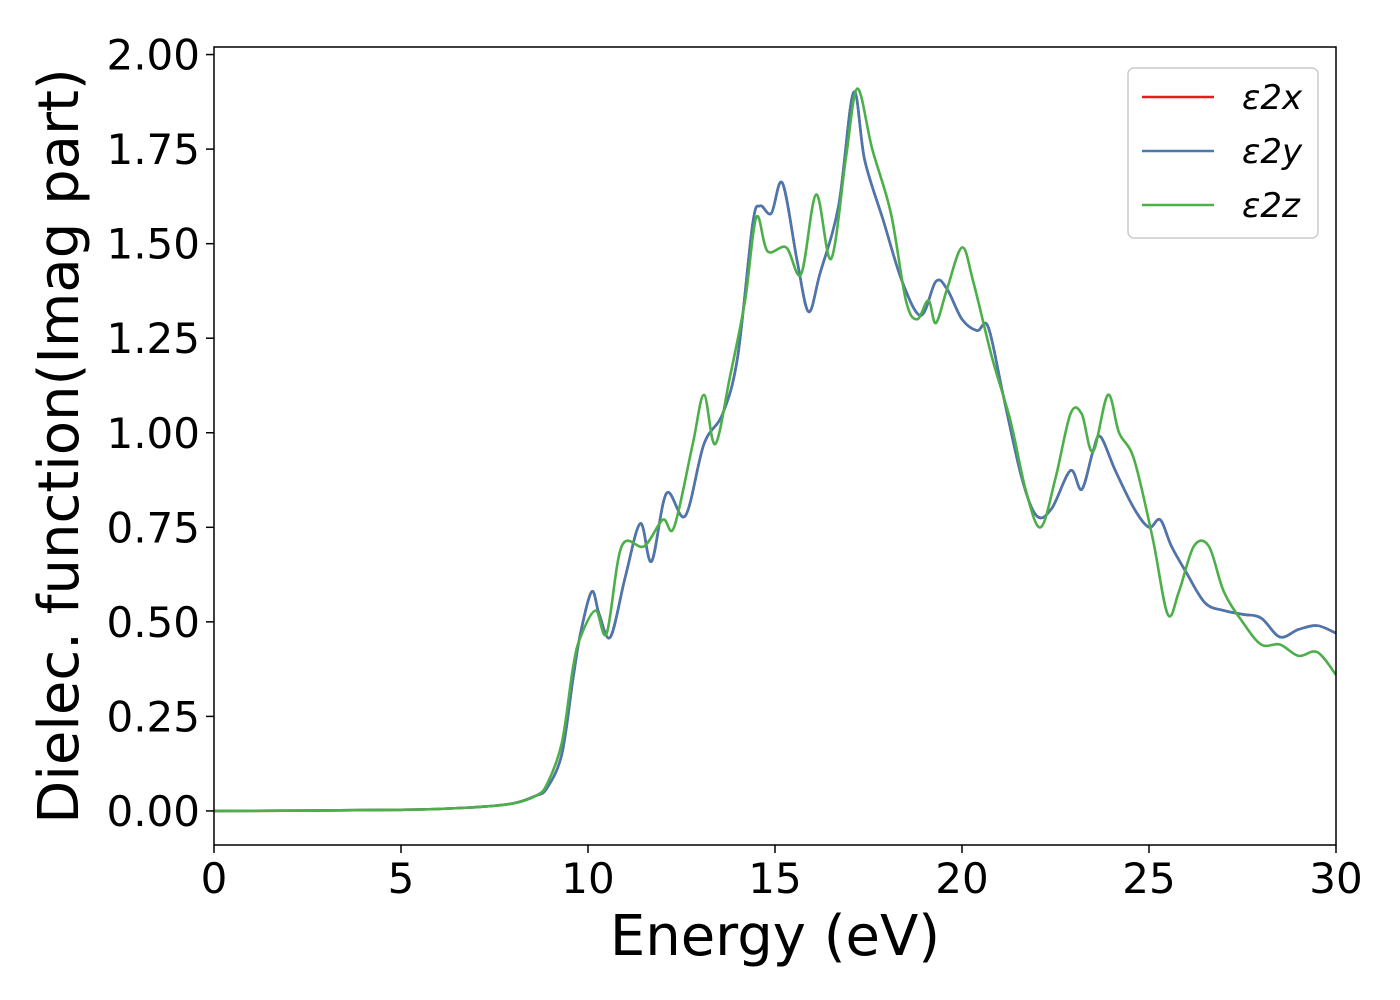 The width and height of the screenshot is (1400, 1000). I want to click on y-tick-label: 1.25, so click(153, 338).